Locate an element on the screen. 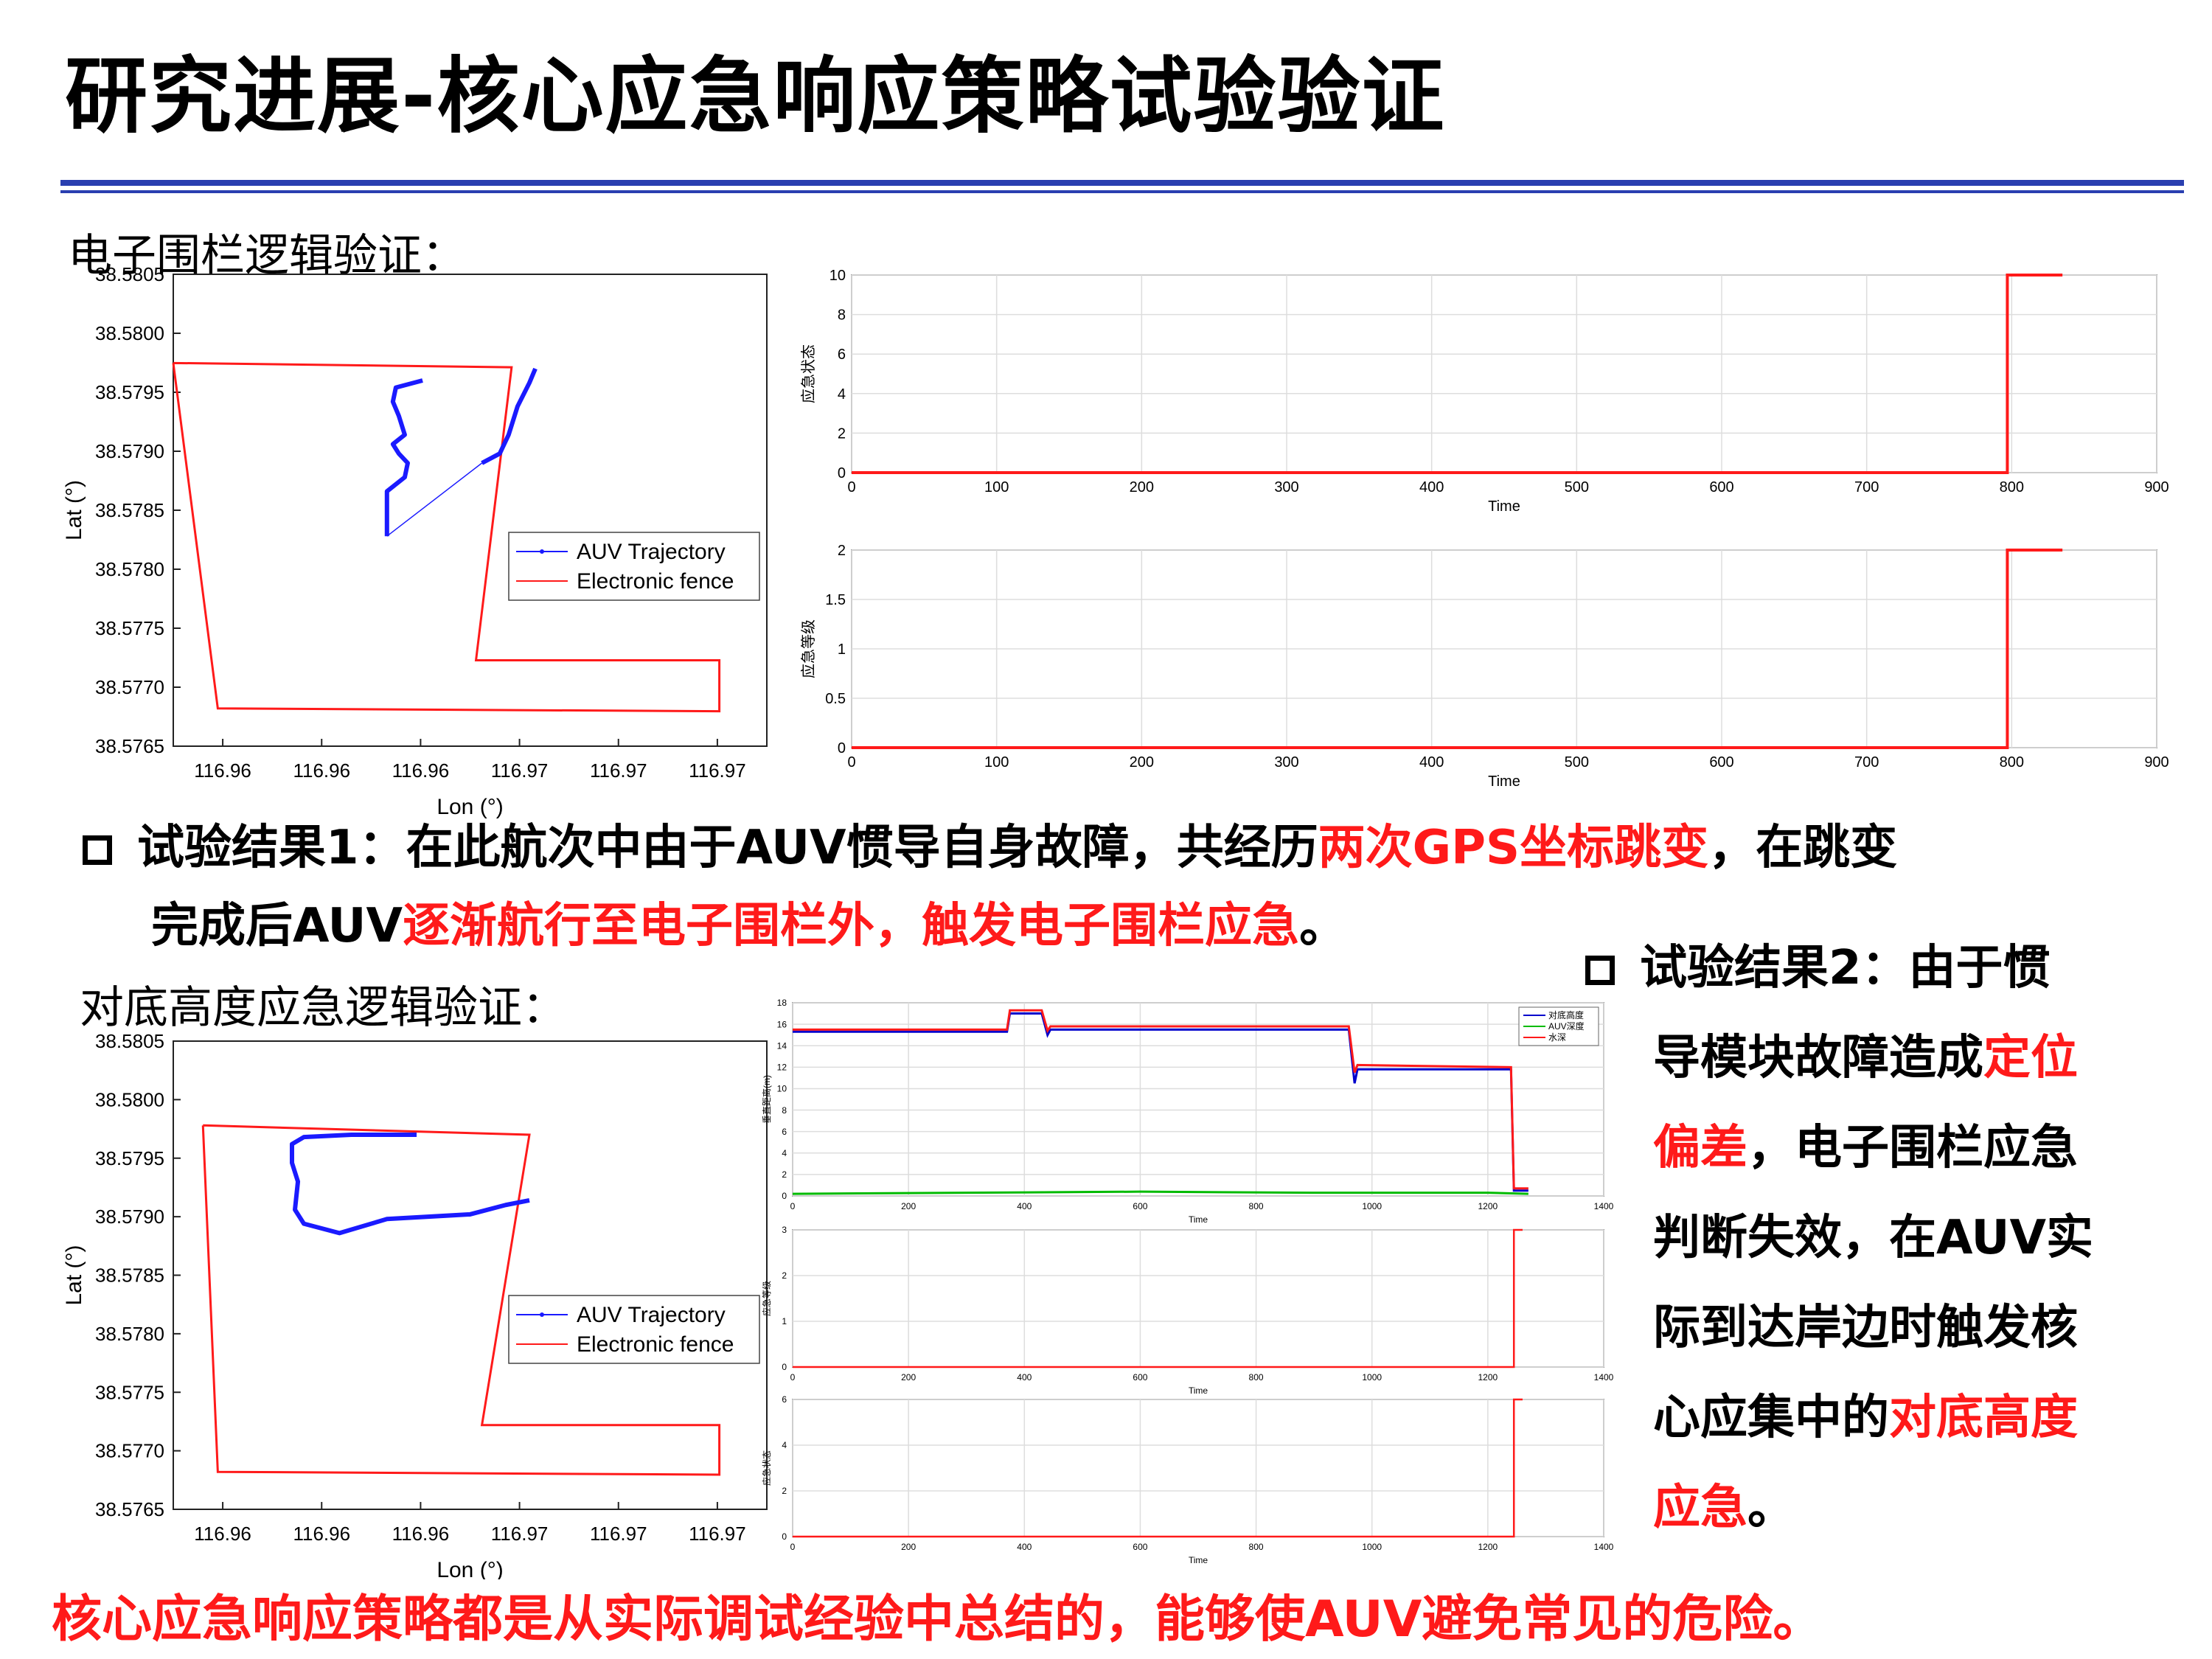 This screenshot has width=2212, height=1659. gps-jump-line is located at coordinates (434, 499).